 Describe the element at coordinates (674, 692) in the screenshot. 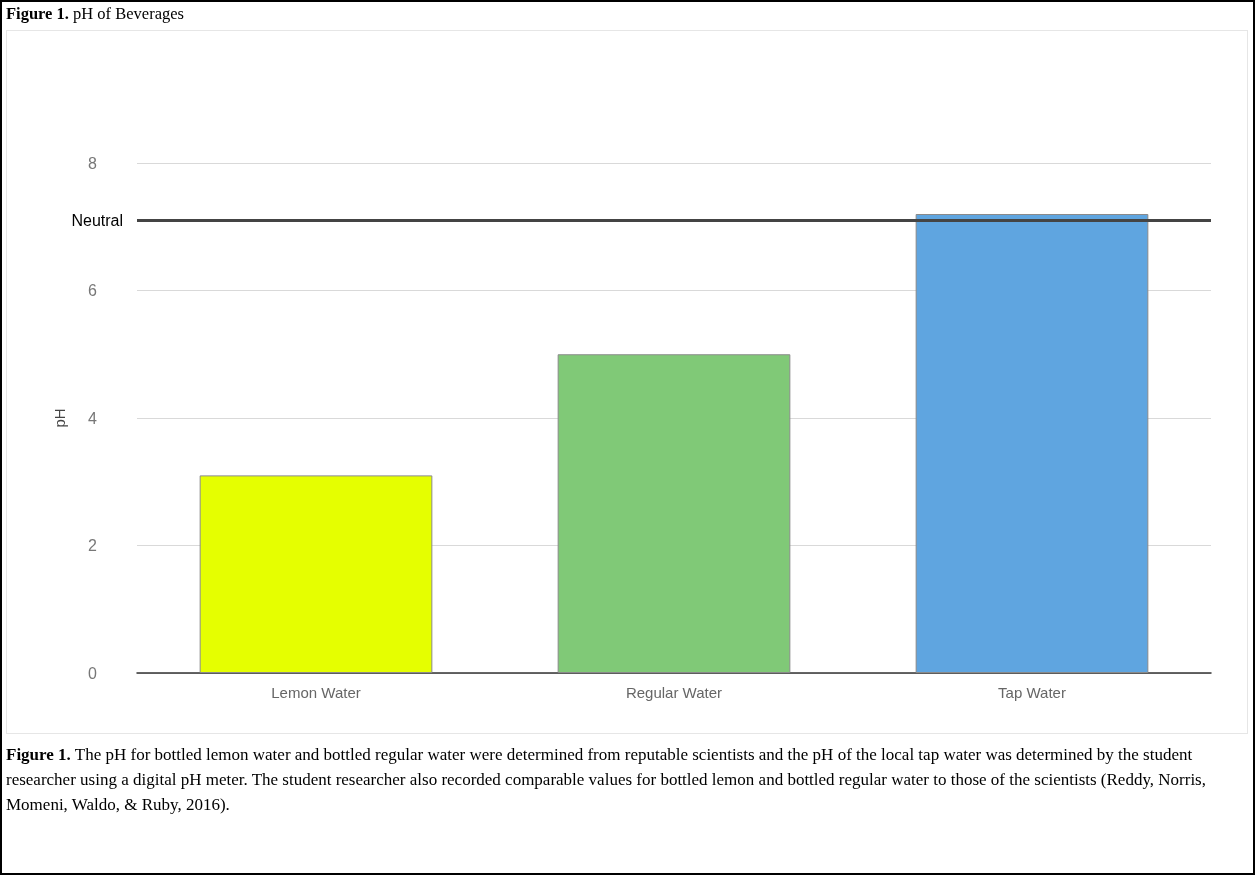

I see `x-tick-label: Regular Water` at that location.